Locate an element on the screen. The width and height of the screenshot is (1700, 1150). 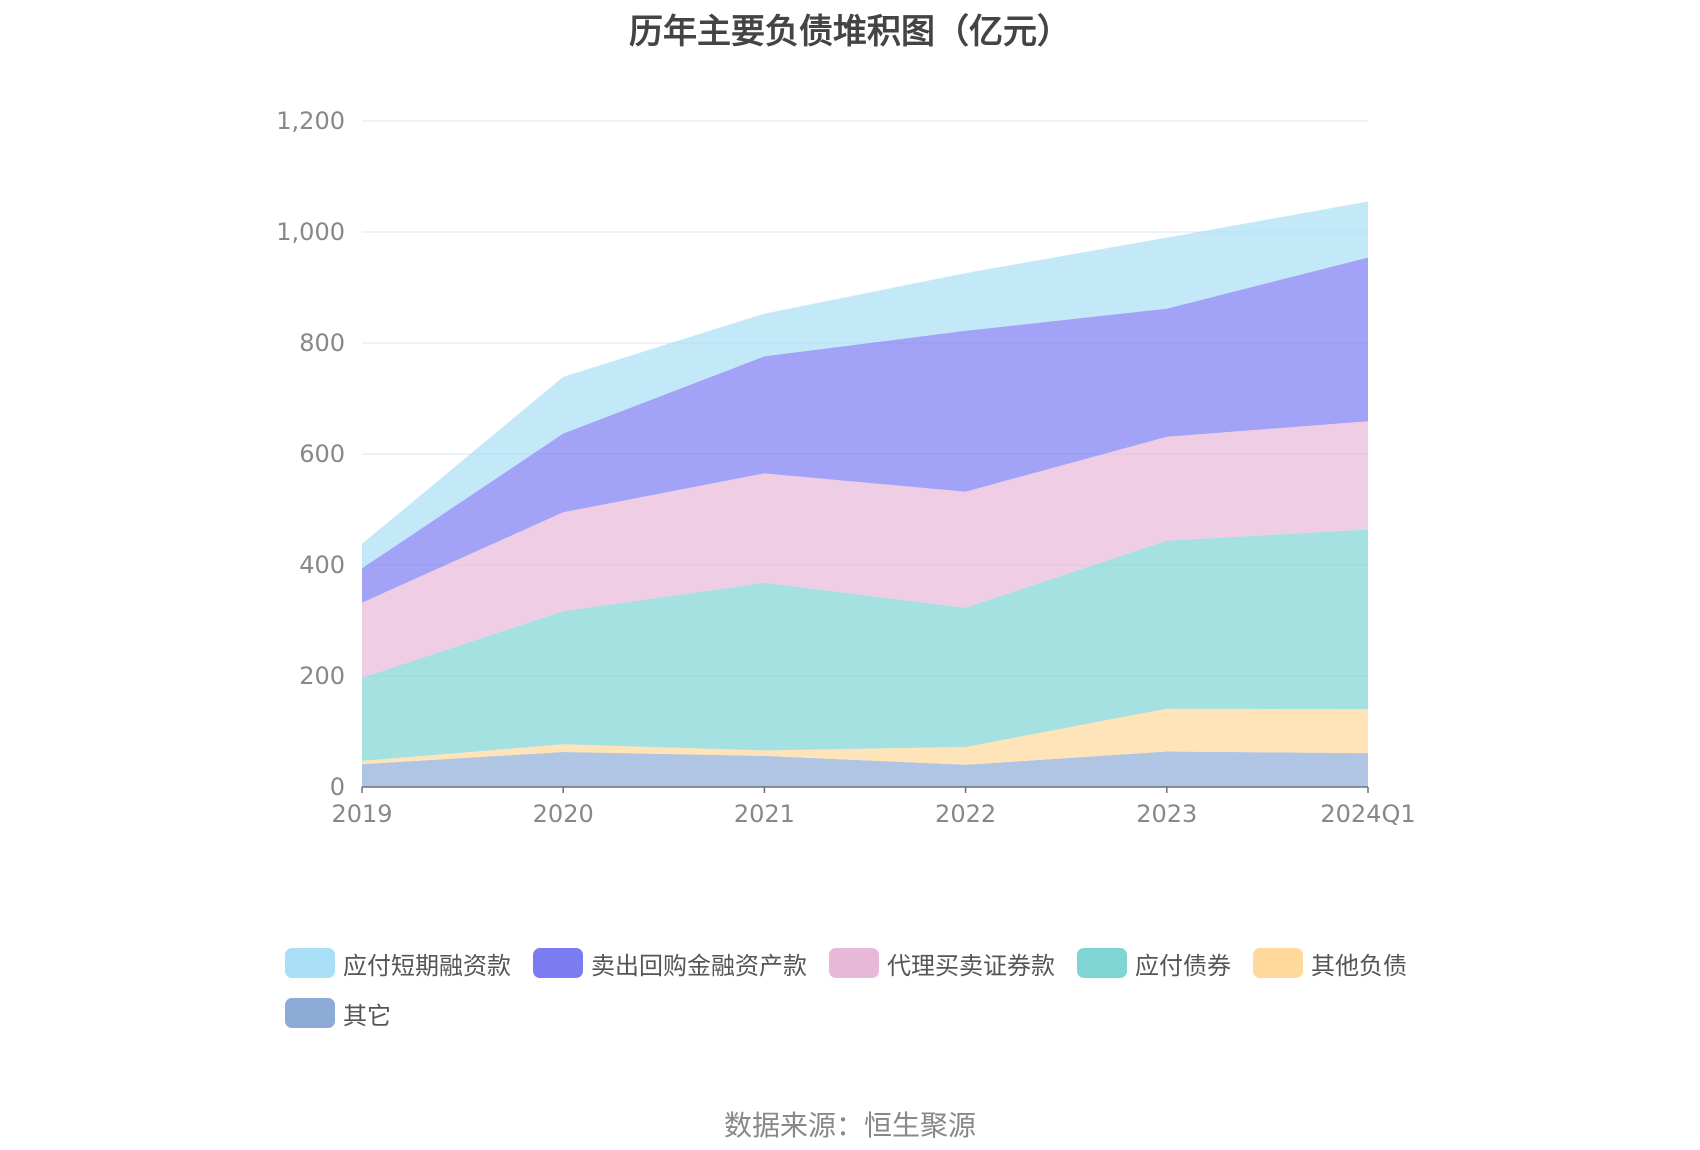
legend-item: 代理买卖证券款 is located at coordinates (942, 964).